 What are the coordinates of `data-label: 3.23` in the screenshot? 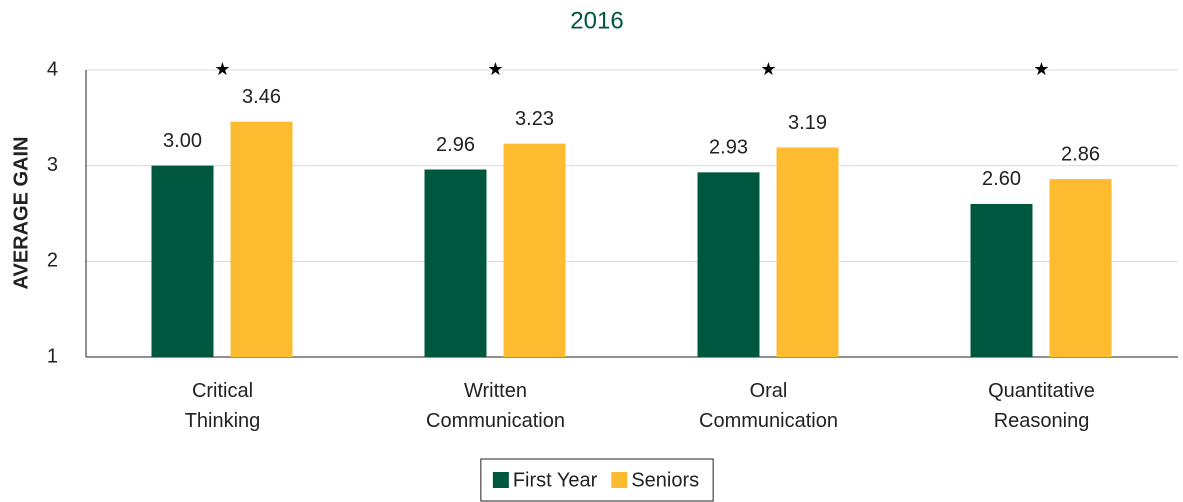 It's located at (534, 119).